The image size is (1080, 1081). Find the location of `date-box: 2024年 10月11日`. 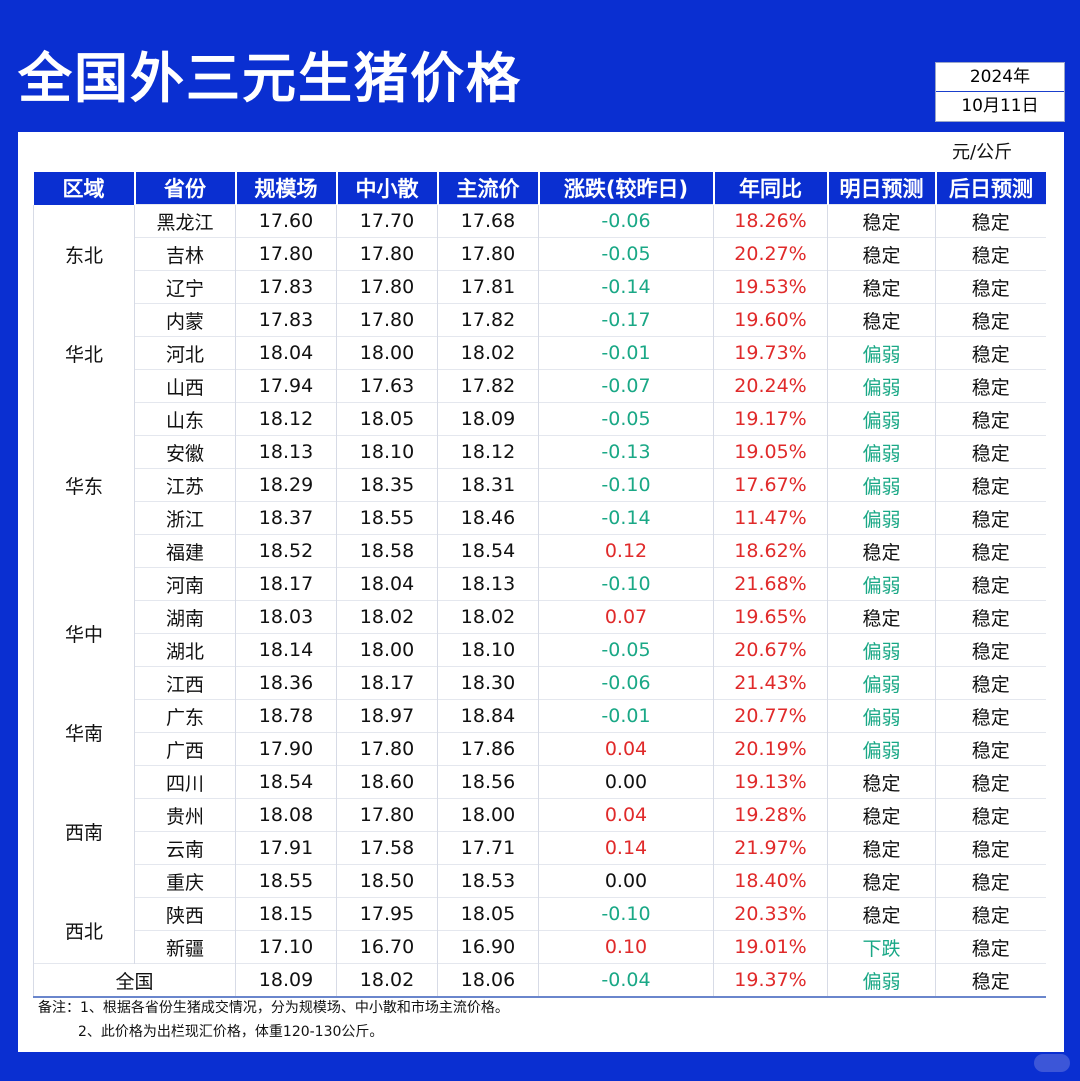

date-box: 2024年 10月11日 is located at coordinates (1000, 92).